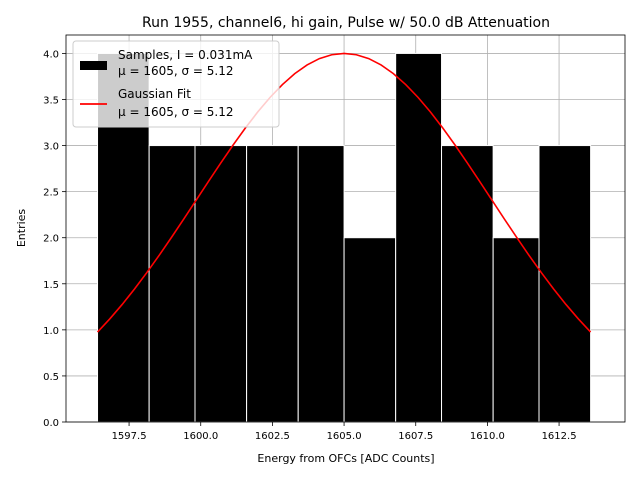  Describe the element at coordinates (345, 458) in the screenshot. I see `x-axis-label: Energy from OFCs [ADC Counts]` at that location.